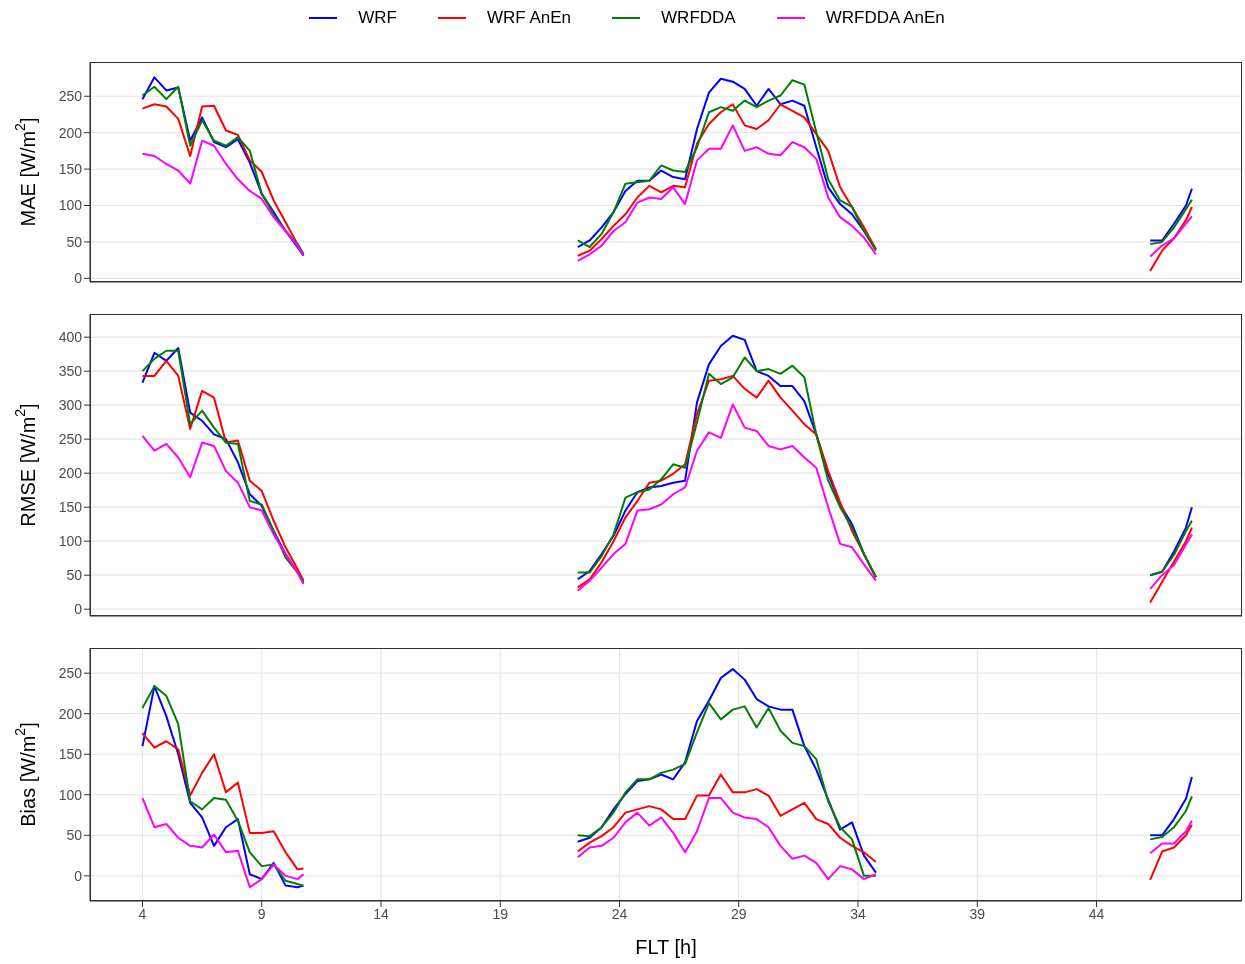 The height and width of the screenshot is (964, 1245). Describe the element at coordinates (619, 913) in the screenshot. I see `x-tick-label: 24` at that location.